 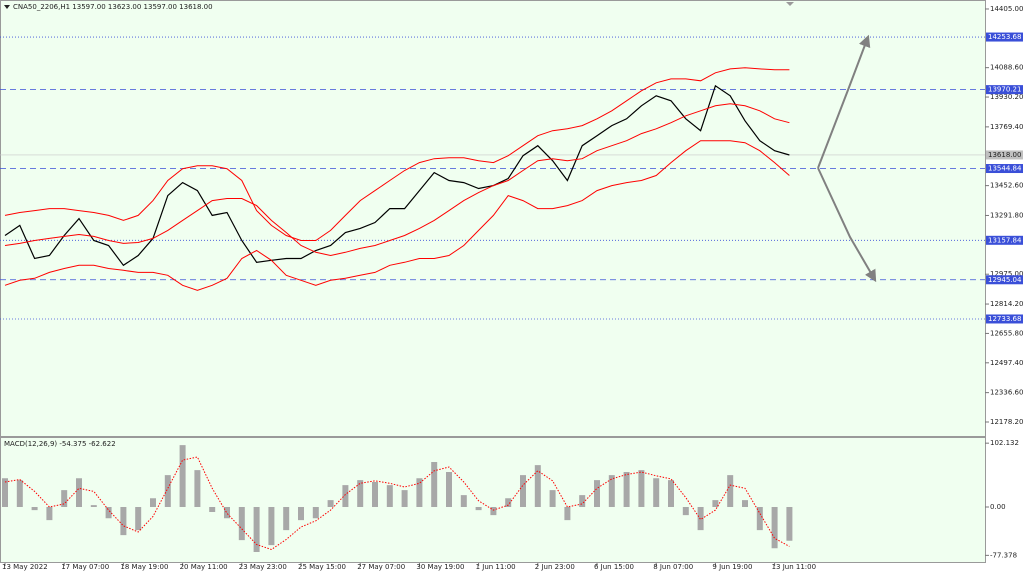 What do you see at coordinates (1006, 215) in the screenshot?
I see `y-tick-label: 13291.80` at bounding box center [1006, 215].